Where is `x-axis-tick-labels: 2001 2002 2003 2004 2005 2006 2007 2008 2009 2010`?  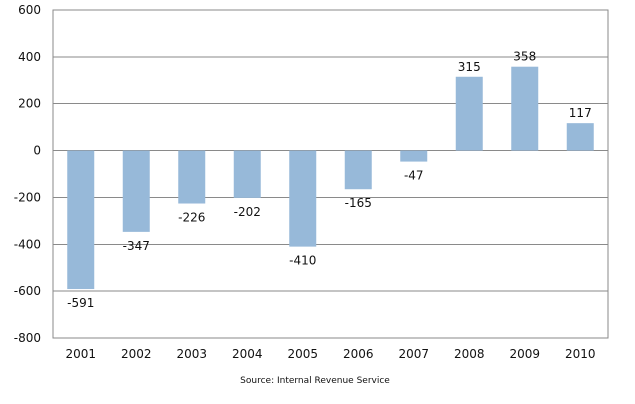
x-axis-tick-labels: 2001 2002 2003 2004 2005 2006 2007 2008 2009 2010 is located at coordinates (330, 354).